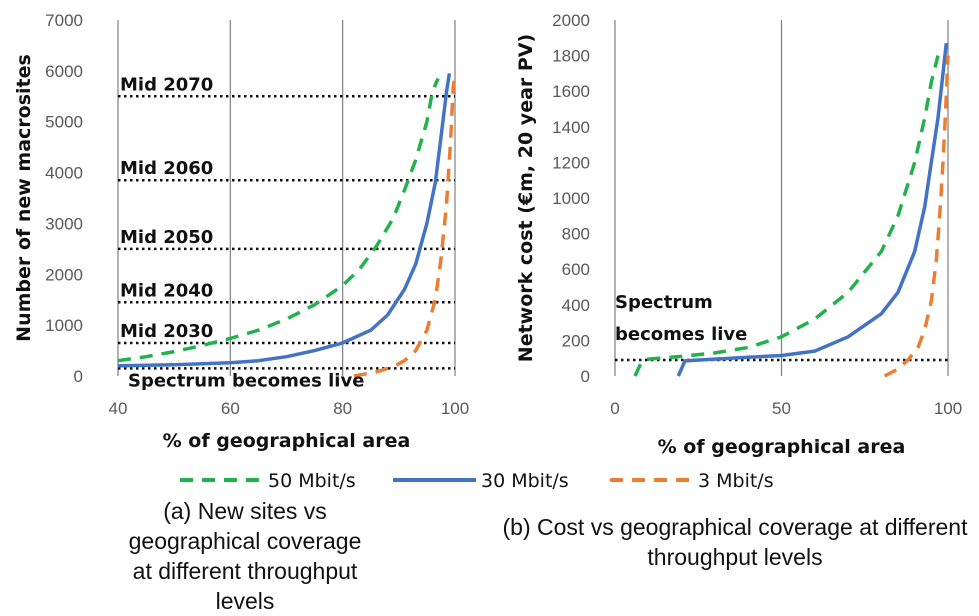  What do you see at coordinates (571, 20) in the screenshot?
I see `y-tick-label-b-2000: 2000` at bounding box center [571, 20].